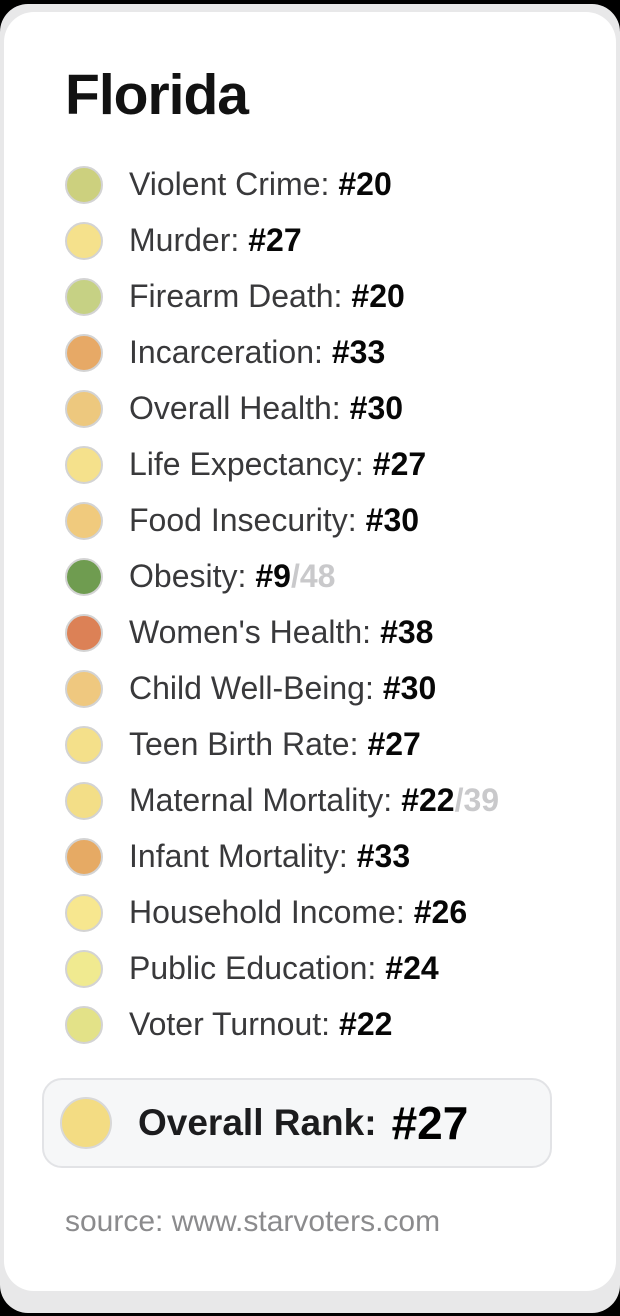 The width and height of the screenshot is (620, 1316). I want to click on metric-label: Food Insecurity:, so click(243, 520).